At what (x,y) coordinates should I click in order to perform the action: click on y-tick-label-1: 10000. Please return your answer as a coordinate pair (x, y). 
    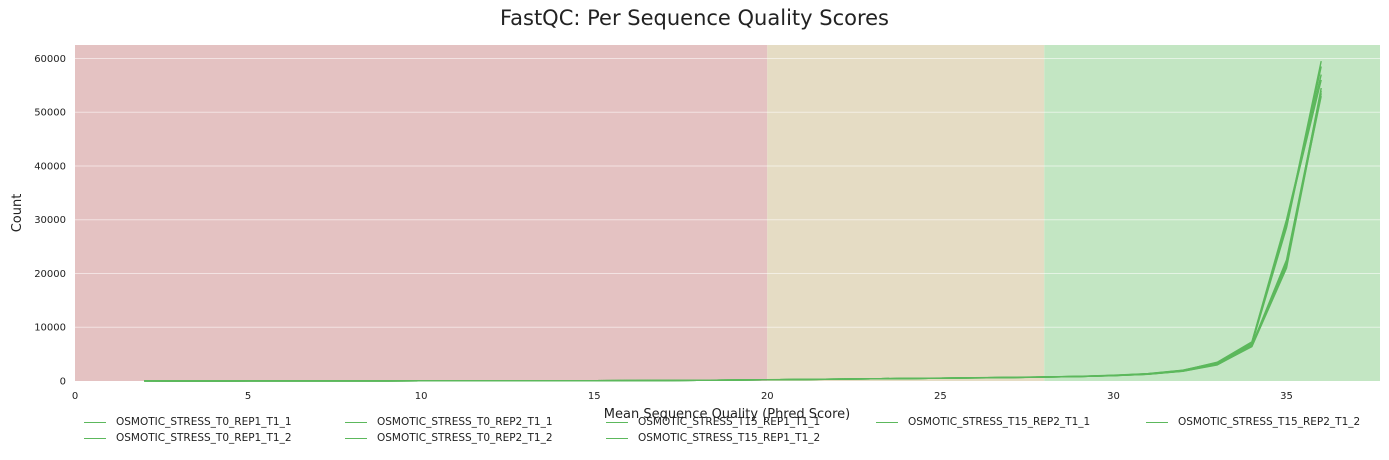
    Looking at the image, I should click on (50, 328).